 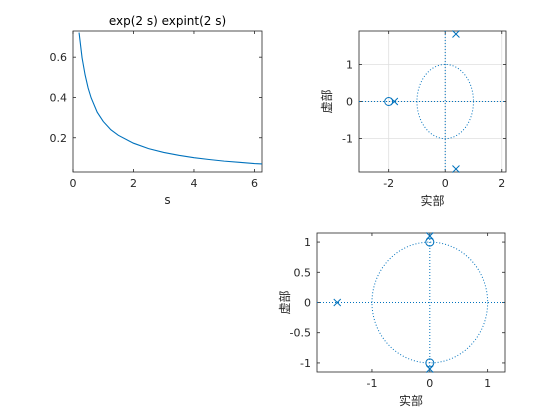 I want to click on line-plot-ytick-label: 0.6, so click(x=59, y=57).